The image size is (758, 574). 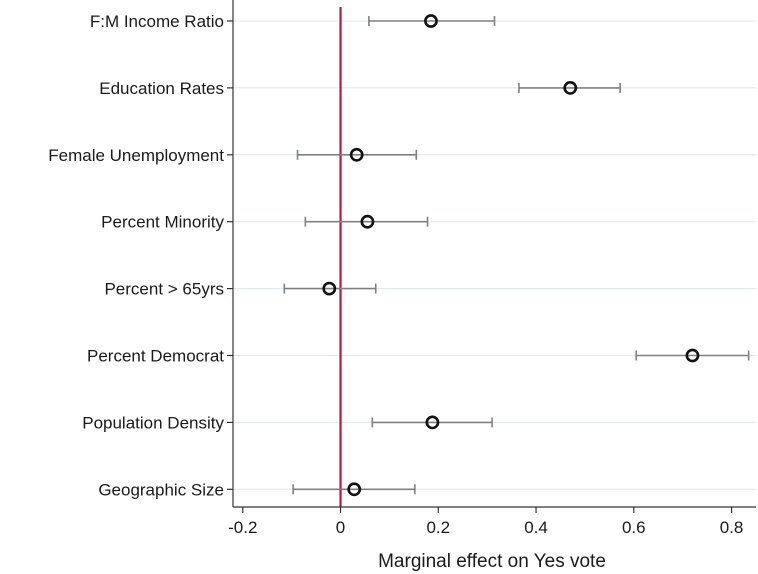 What do you see at coordinates (242, 527) in the screenshot?
I see `x-tick-label: -0.2` at bounding box center [242, 527].